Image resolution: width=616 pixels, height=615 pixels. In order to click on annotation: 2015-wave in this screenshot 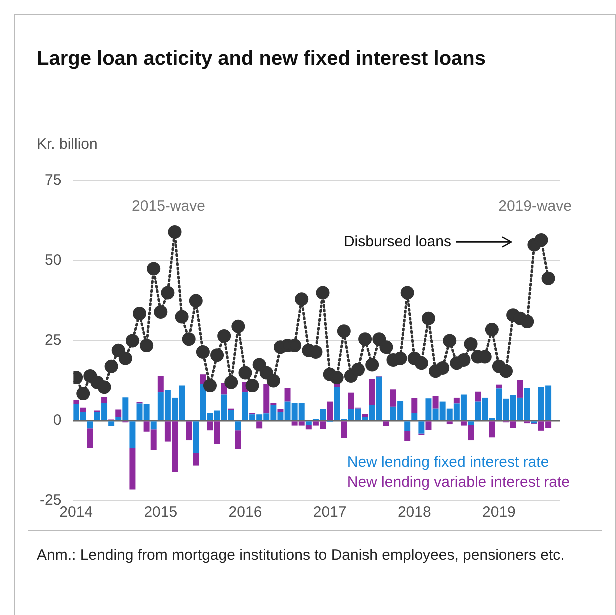, I will do `click(169, 207)`.